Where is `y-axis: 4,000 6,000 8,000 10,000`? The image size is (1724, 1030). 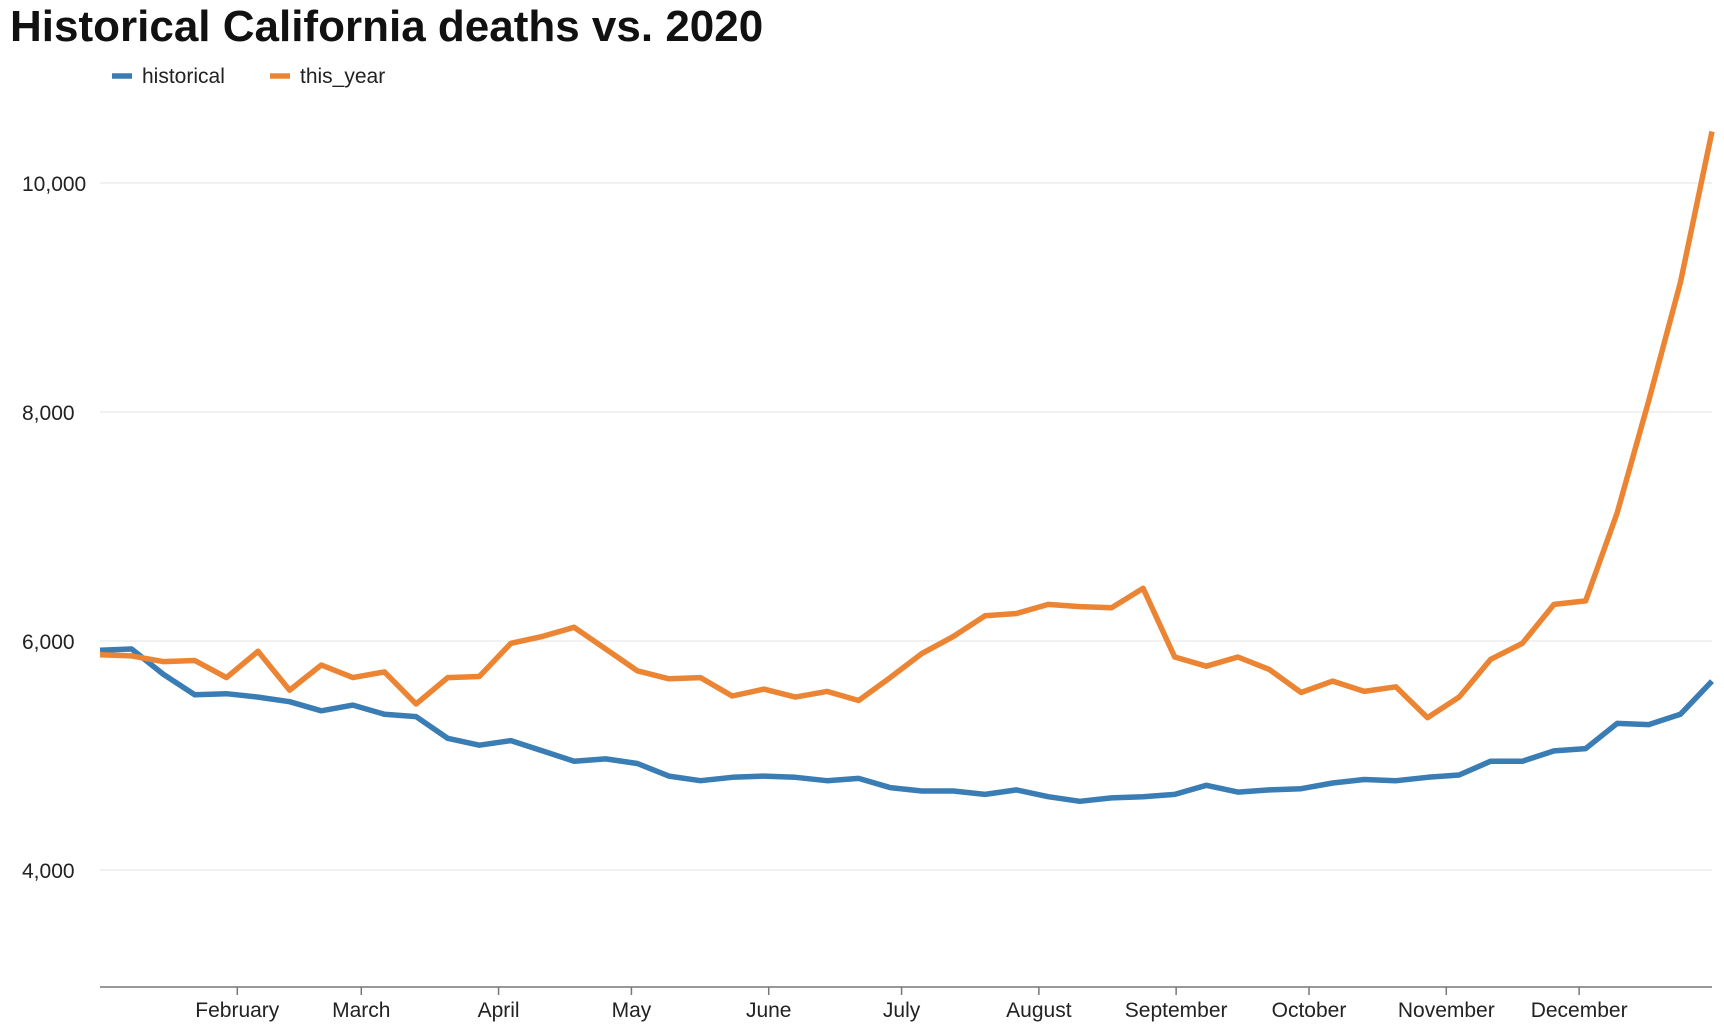
y-axis: 4,000 6,000 8,000 10,000 is located at coordinates (54, 528).